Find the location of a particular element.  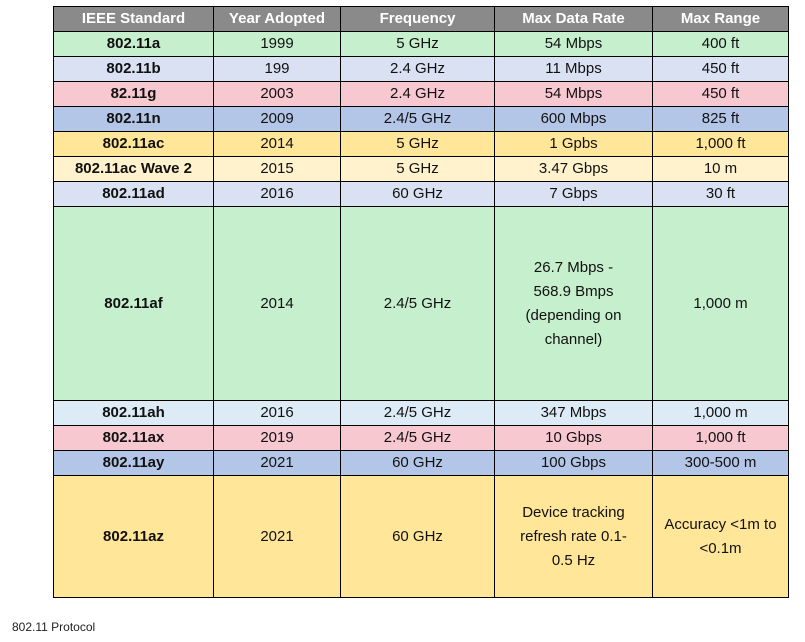

table-row: 802.11ay 2021 60 GHz 100 Gbps 300-500 m is located at coordinates (421, 463).